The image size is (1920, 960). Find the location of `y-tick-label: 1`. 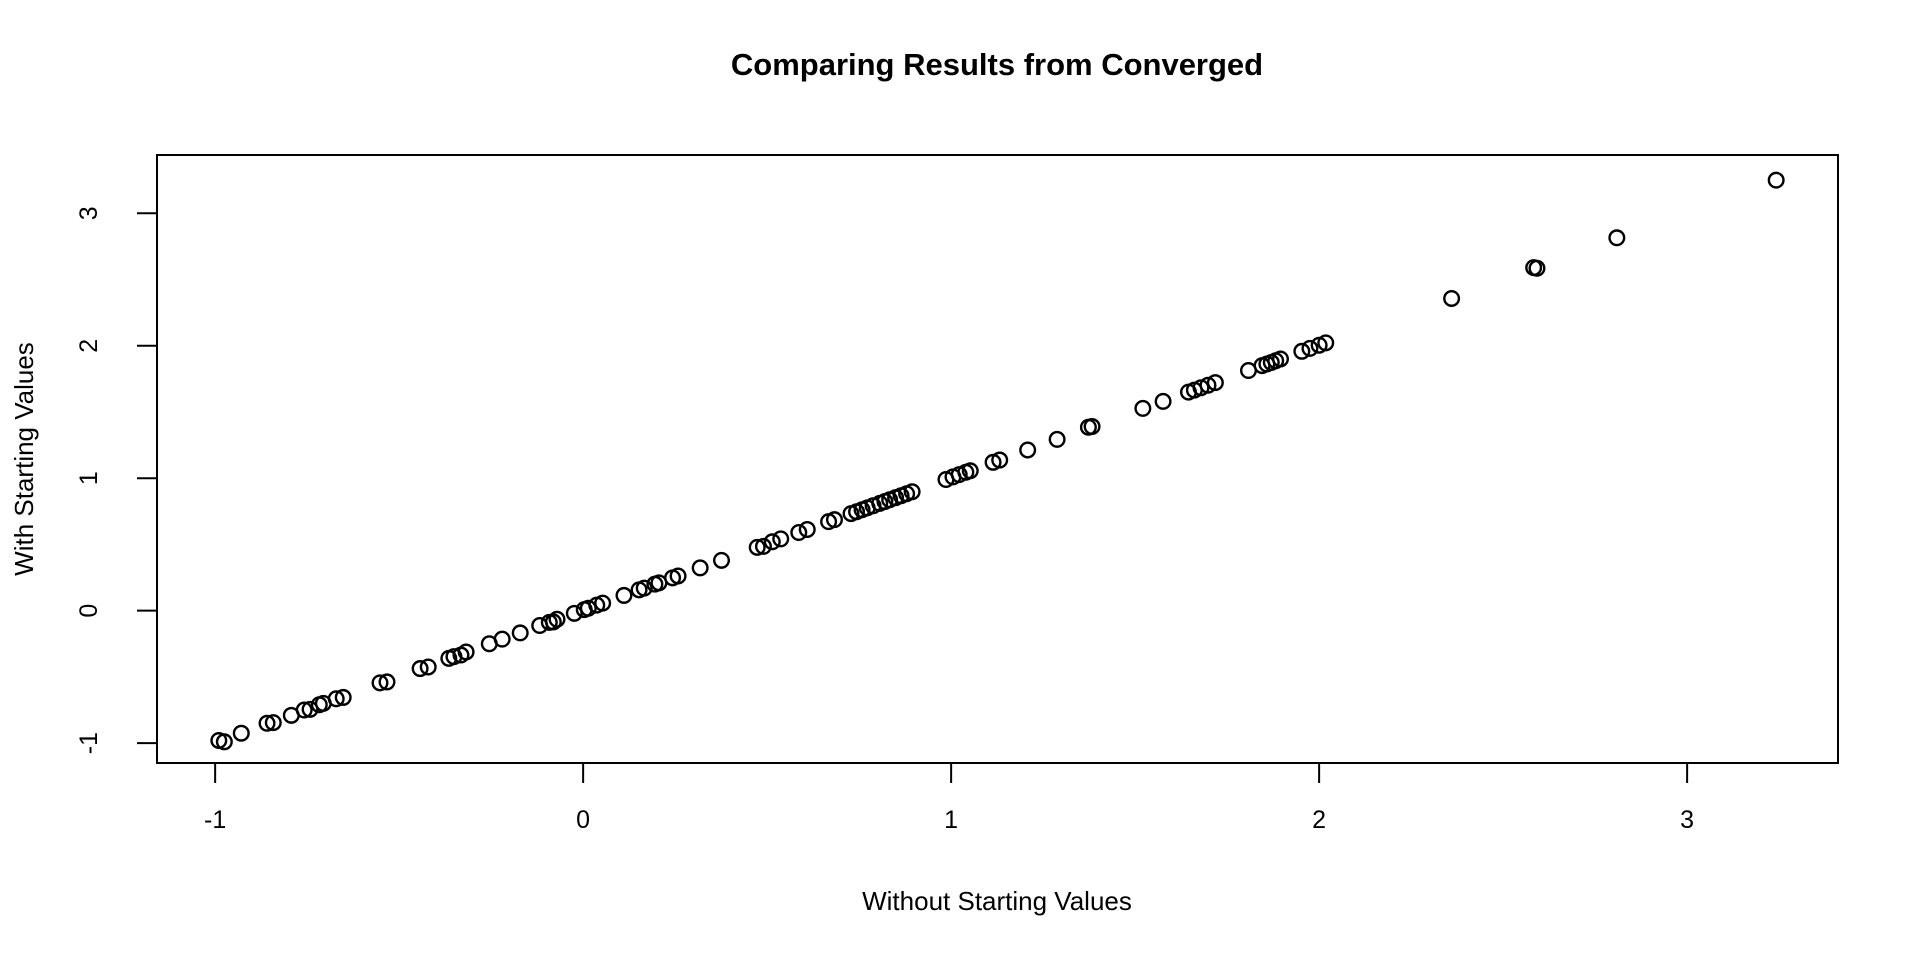

y-tick-label: 1 is located at coordinates (89, 478).